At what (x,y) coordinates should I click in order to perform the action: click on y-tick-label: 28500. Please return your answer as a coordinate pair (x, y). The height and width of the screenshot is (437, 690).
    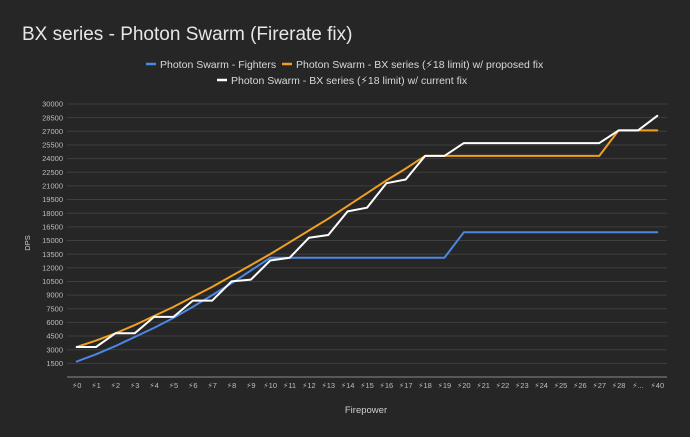
    Looking at the image, I should click on (52, 117).